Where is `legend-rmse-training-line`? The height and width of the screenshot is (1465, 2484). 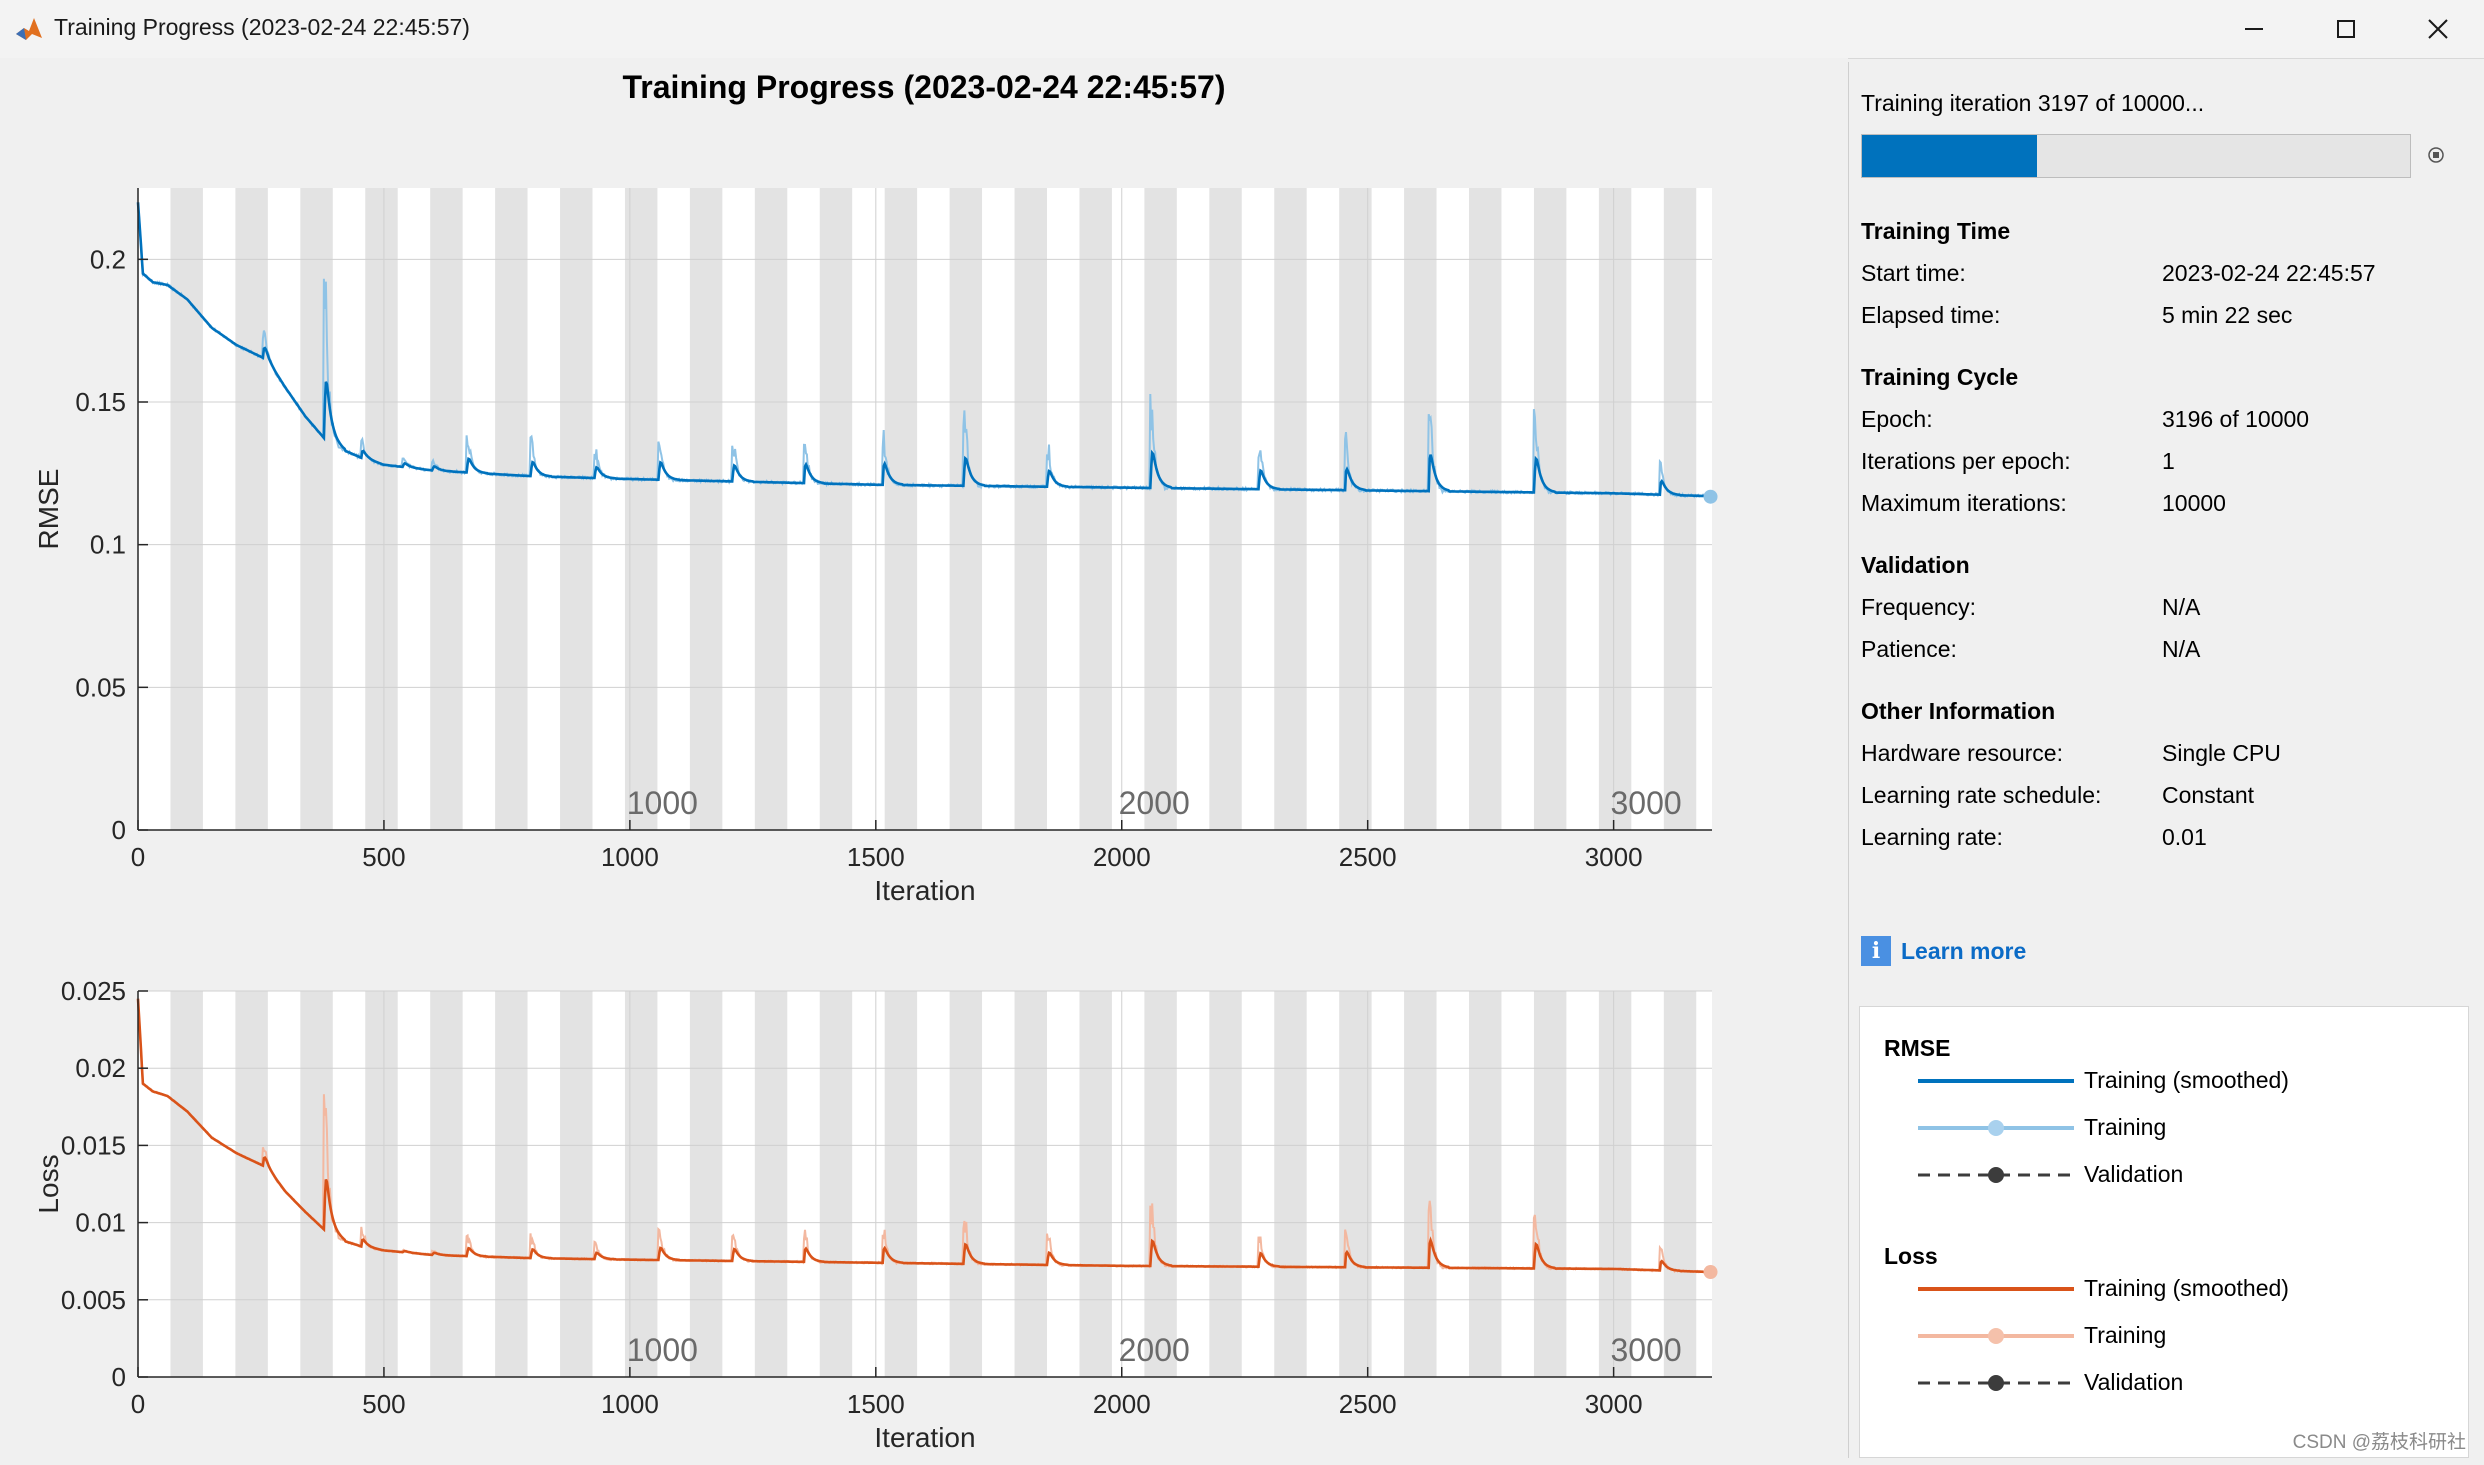
legend-rmse-training-line is located at coordinates (1996, 1128).